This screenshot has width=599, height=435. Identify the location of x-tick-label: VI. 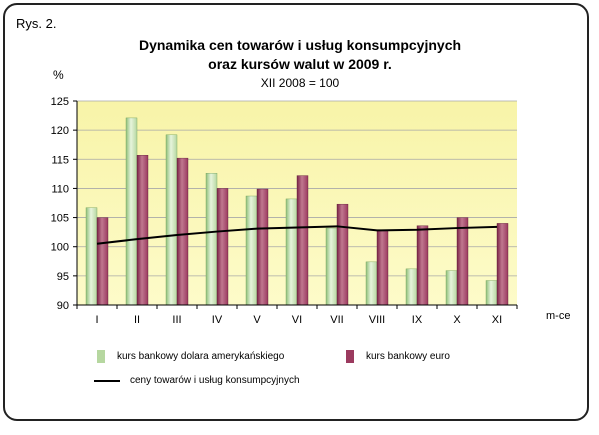
(297, 320).